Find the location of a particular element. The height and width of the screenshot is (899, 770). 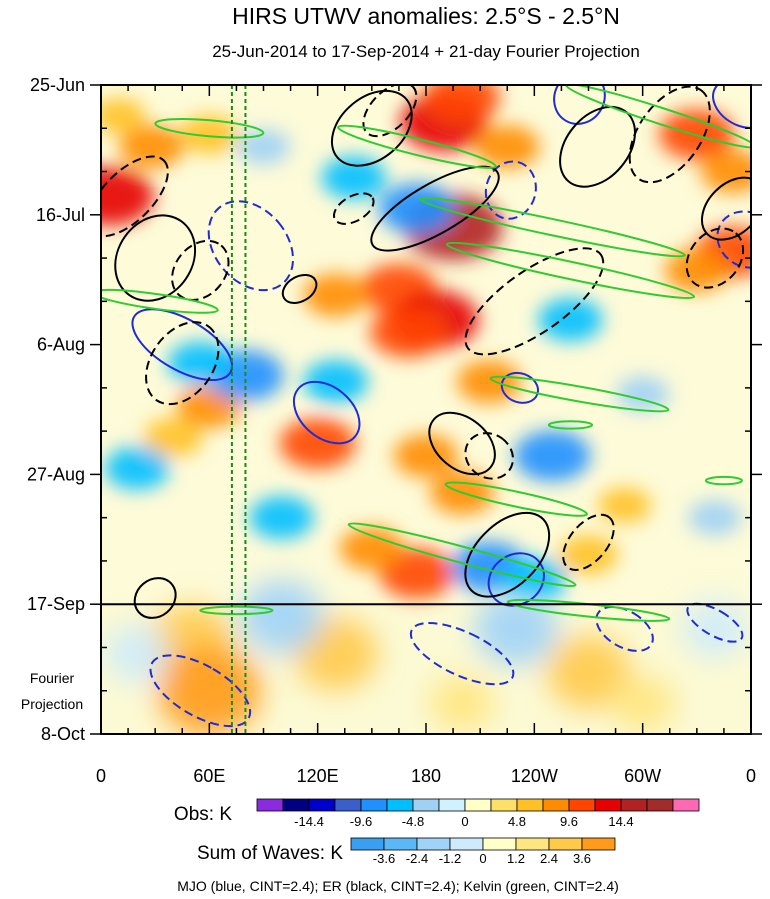

waves-colorbar-tick: 1.2 is located at coordinates (516, 858).